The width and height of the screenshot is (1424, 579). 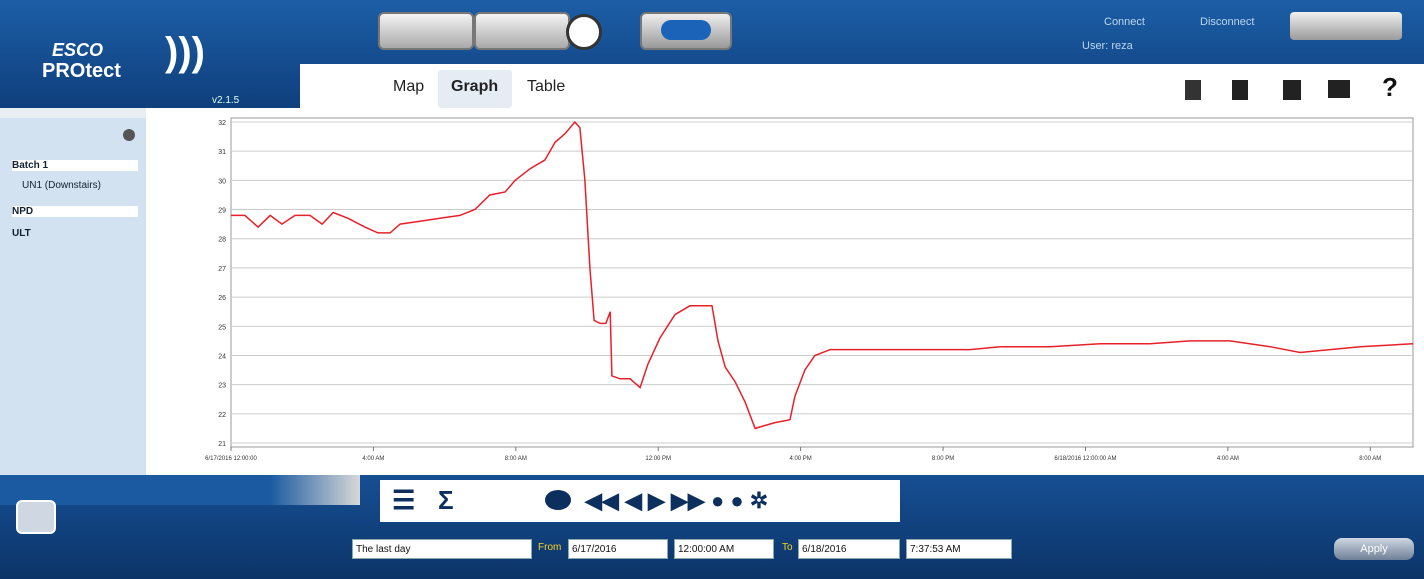 I want to click on apply-button: Apply, so click(x=1374, y=549).